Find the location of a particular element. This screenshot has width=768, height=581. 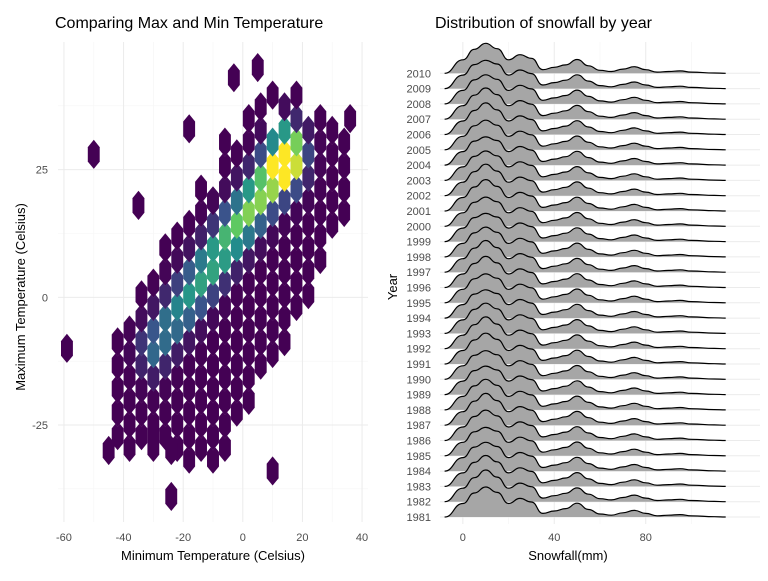

ridgeline-y-tick-label: 2009 is located at coordinates (419, 90).